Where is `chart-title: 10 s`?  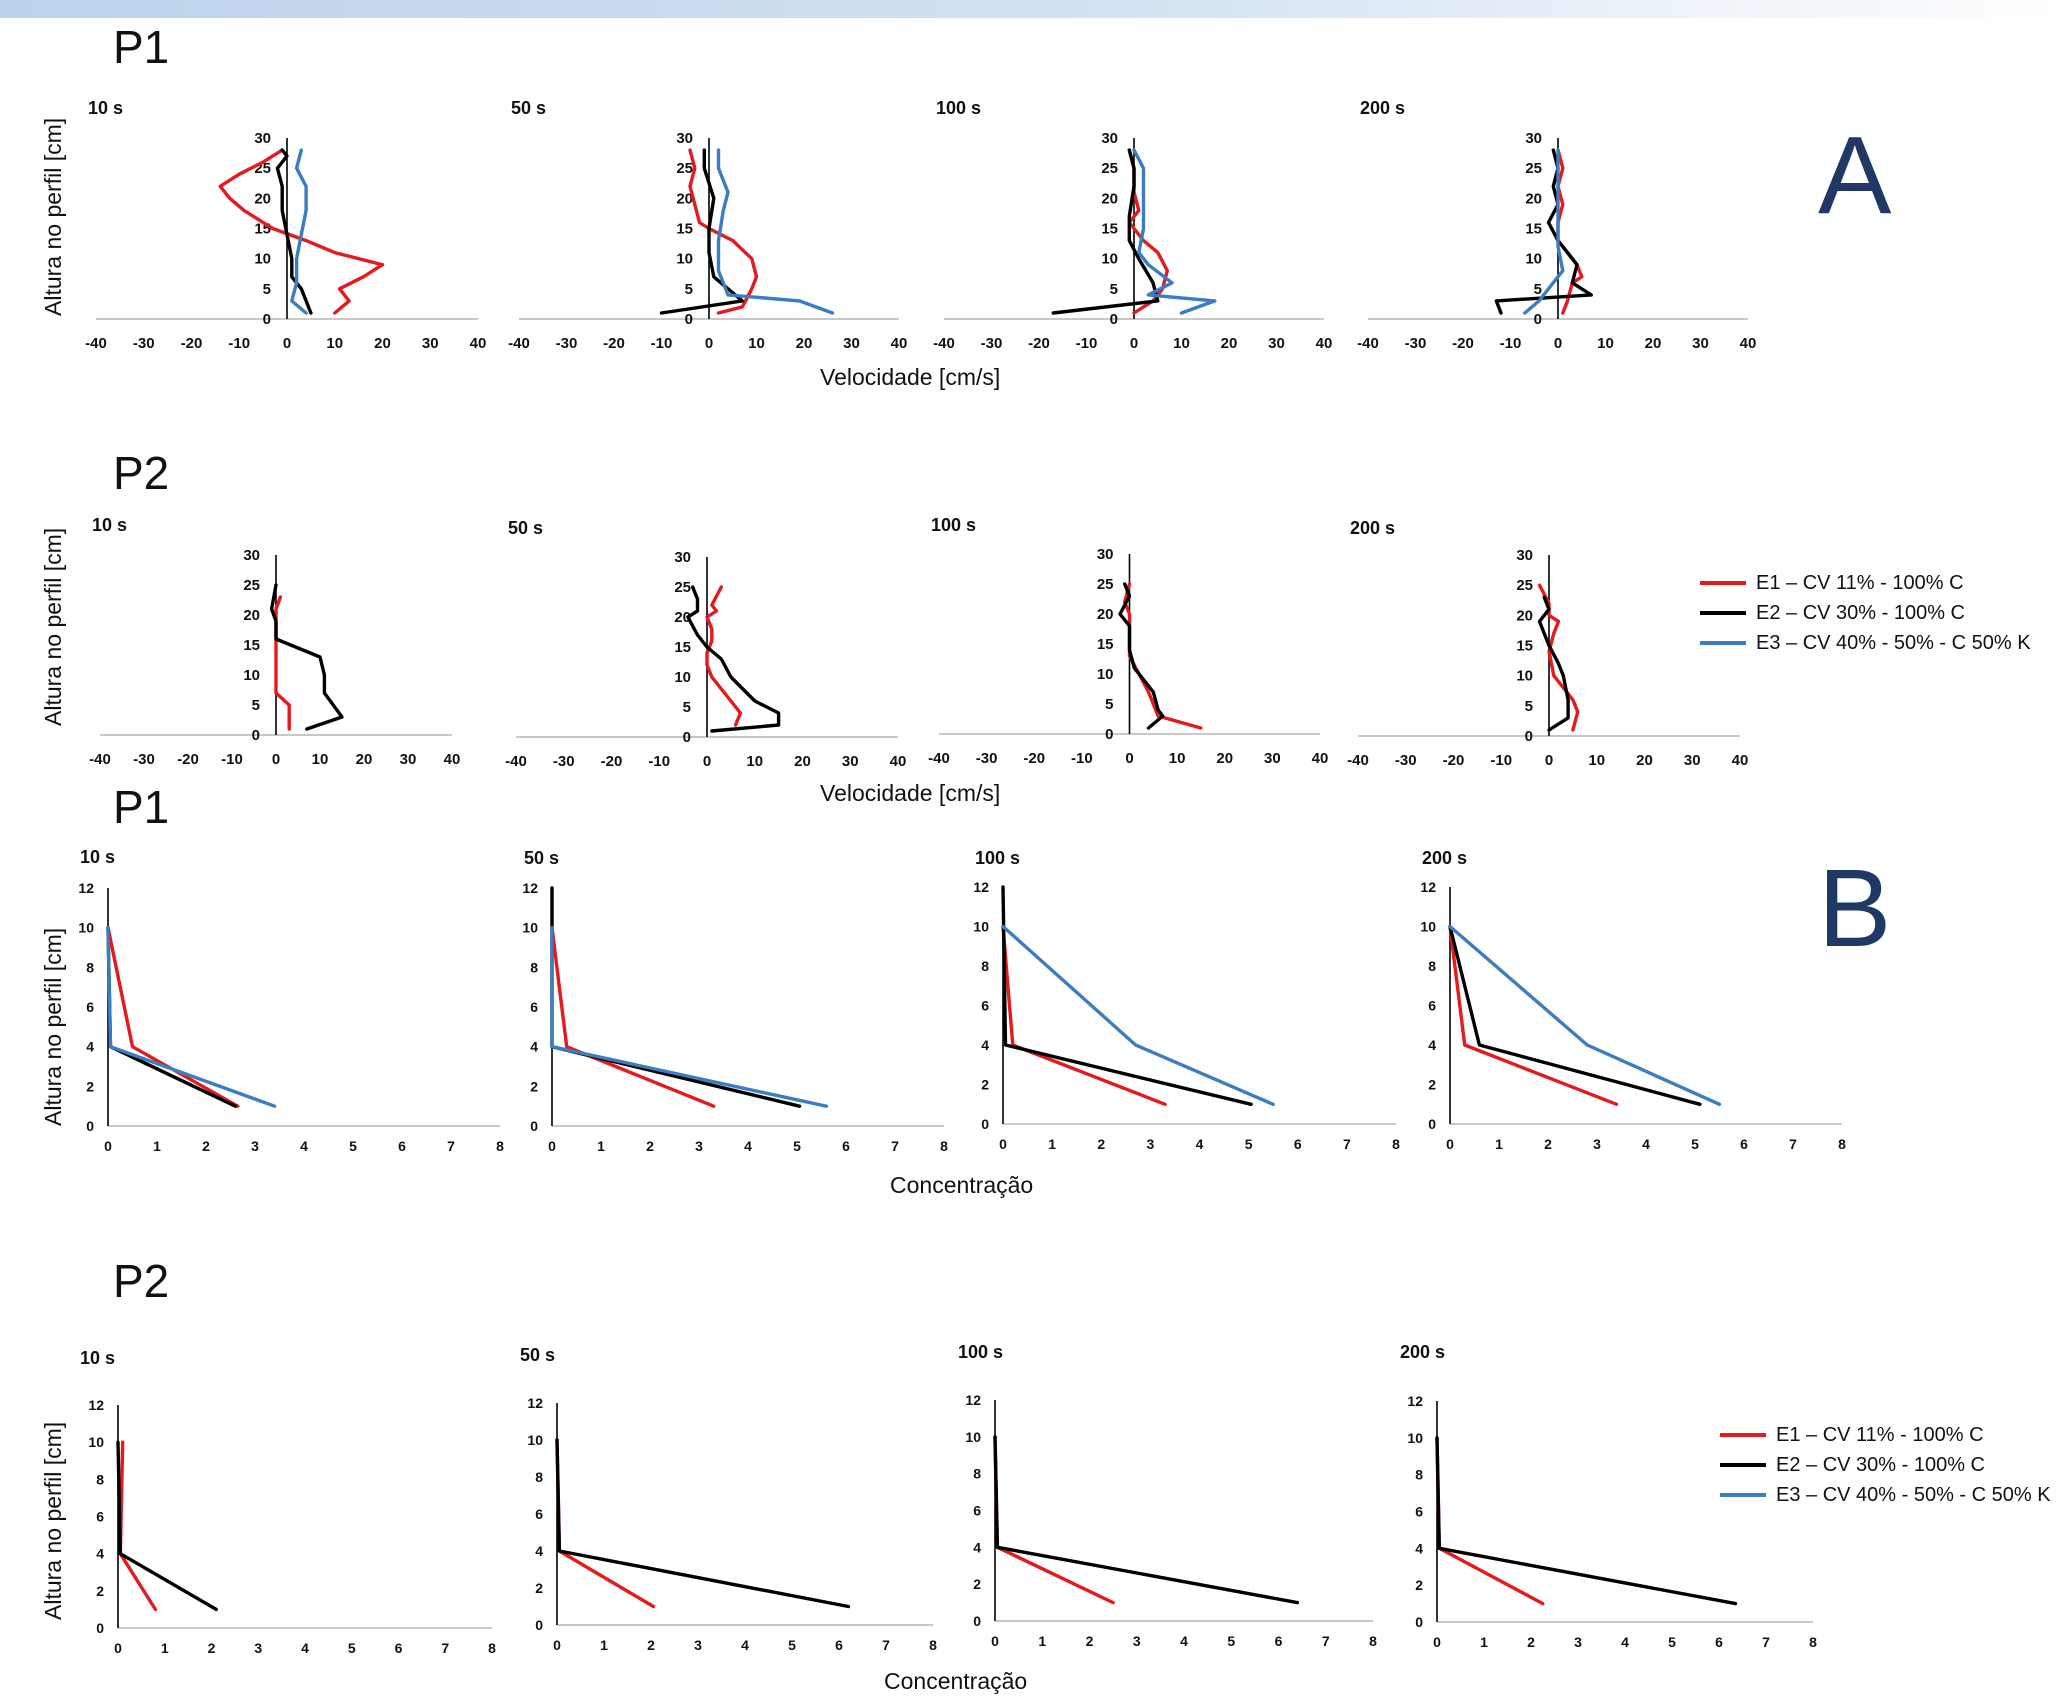 chart-title: 10 s is located at coordinates (97, 857).